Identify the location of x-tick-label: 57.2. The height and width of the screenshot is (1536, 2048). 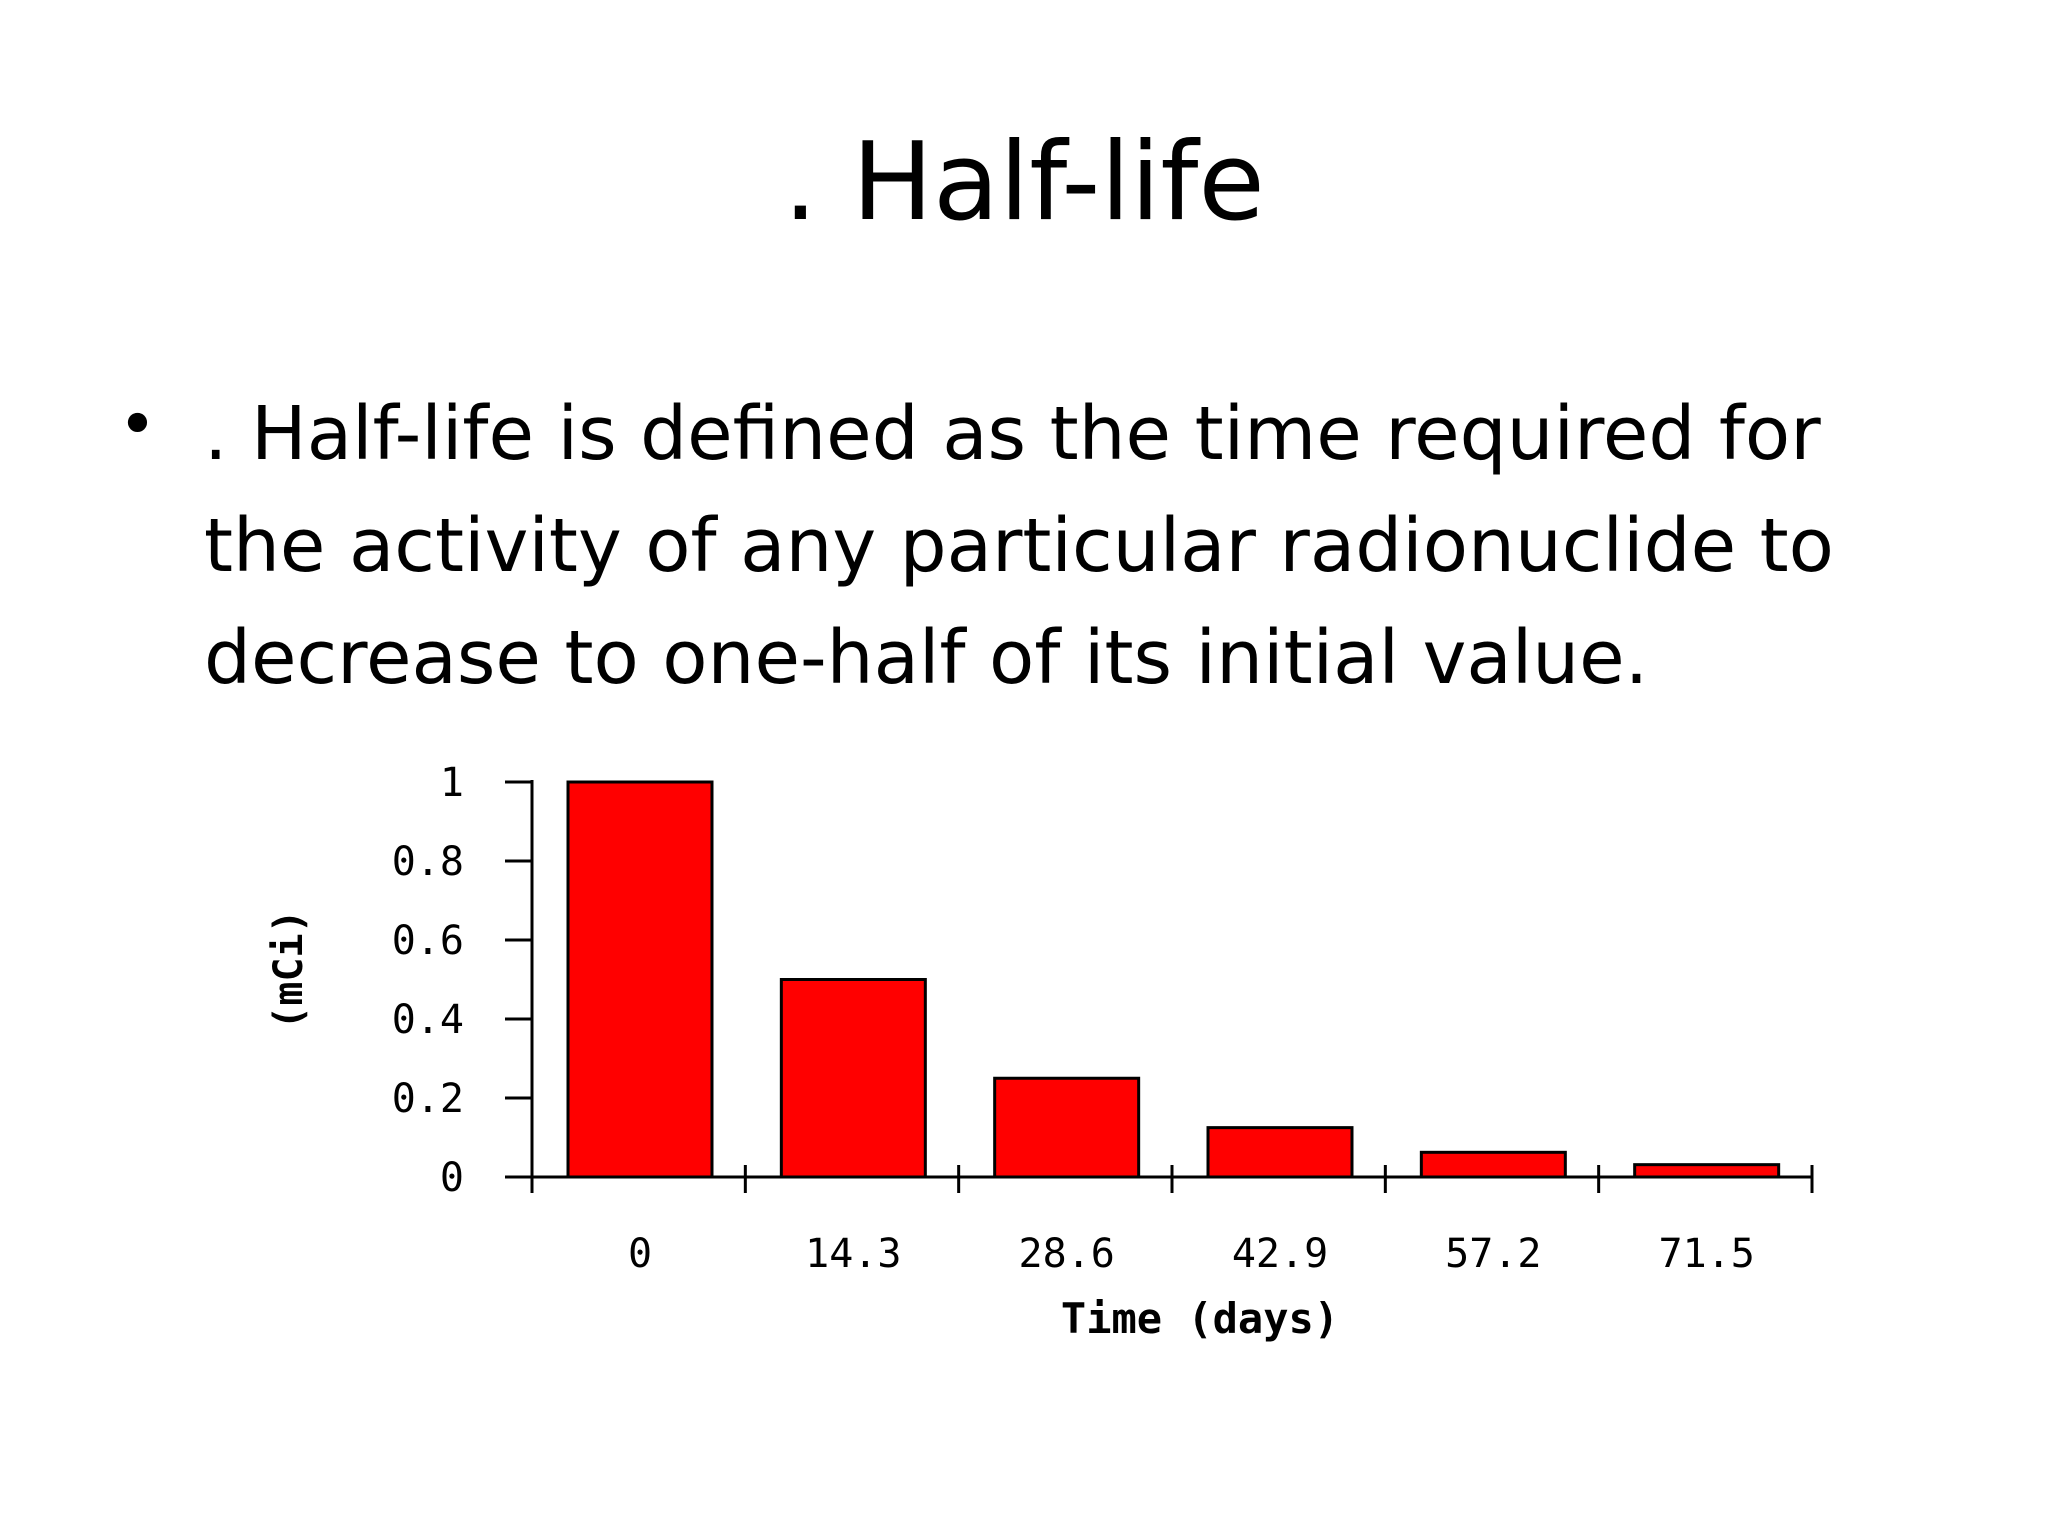
(1493, 1254).